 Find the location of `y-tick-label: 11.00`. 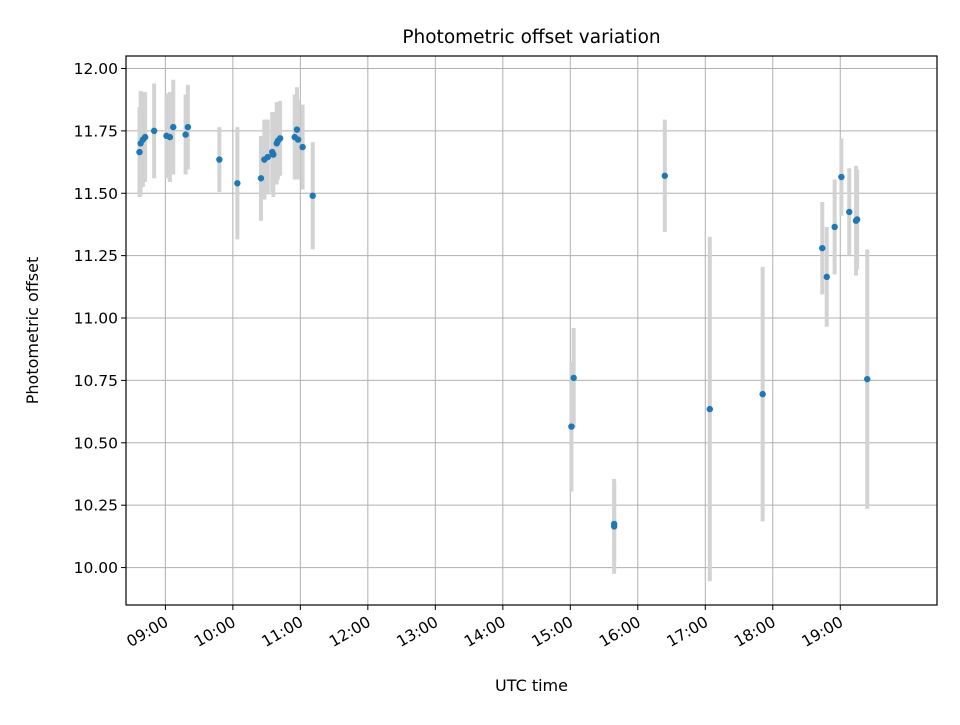

y-tick-label: 11.00 is located at coordinates (96, 319).